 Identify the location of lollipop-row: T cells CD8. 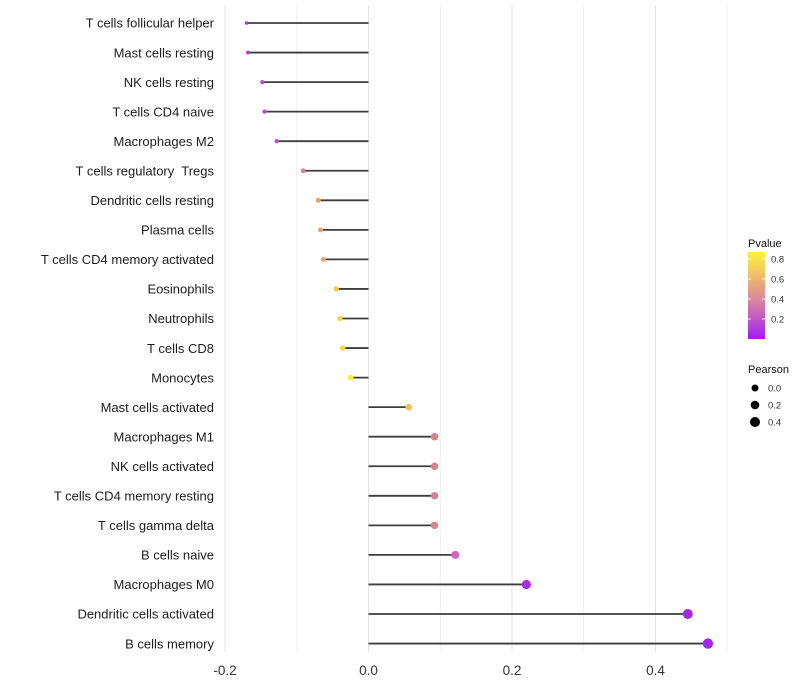
(258, 348).